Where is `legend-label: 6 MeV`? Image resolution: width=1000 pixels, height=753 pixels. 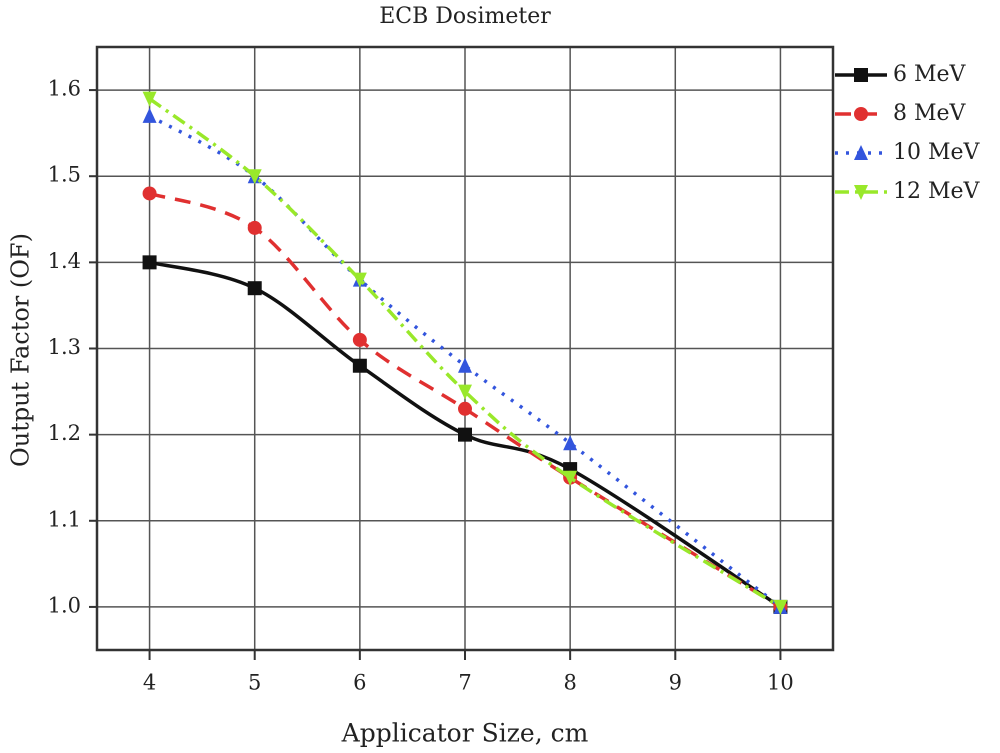 legend-label: 6 MeV is located at coordinates (930, 74).